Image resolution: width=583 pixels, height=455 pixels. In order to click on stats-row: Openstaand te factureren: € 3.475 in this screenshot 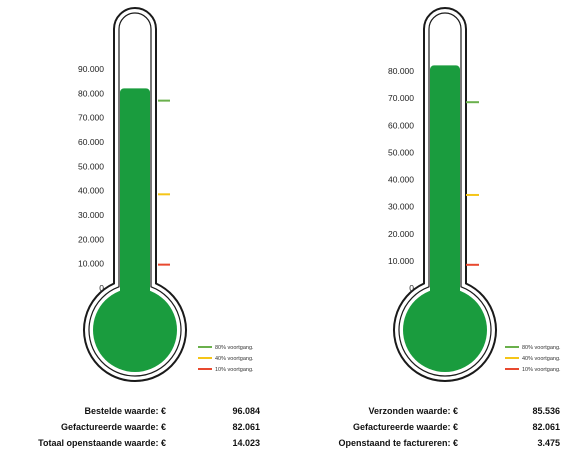, I will do `click(425, 443)`.